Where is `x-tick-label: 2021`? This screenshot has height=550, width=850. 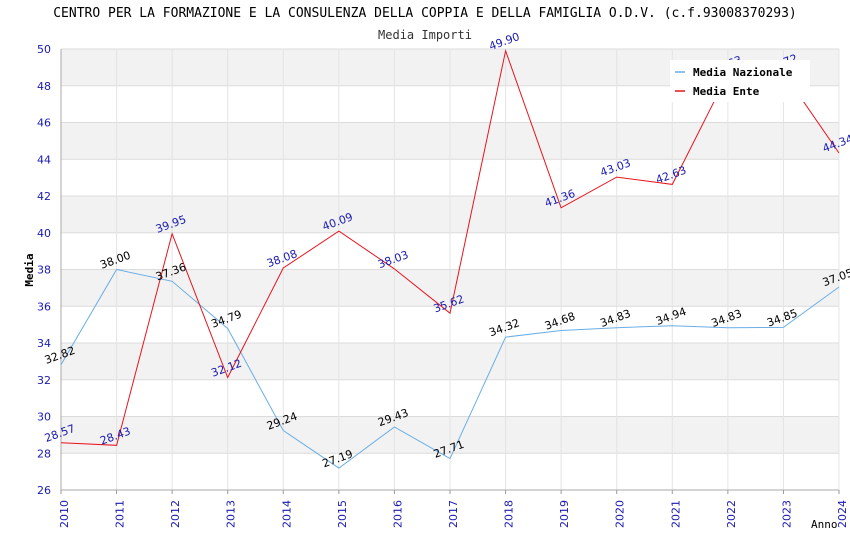
x-tick-label: 2021 is located at coordinates (675, 514).